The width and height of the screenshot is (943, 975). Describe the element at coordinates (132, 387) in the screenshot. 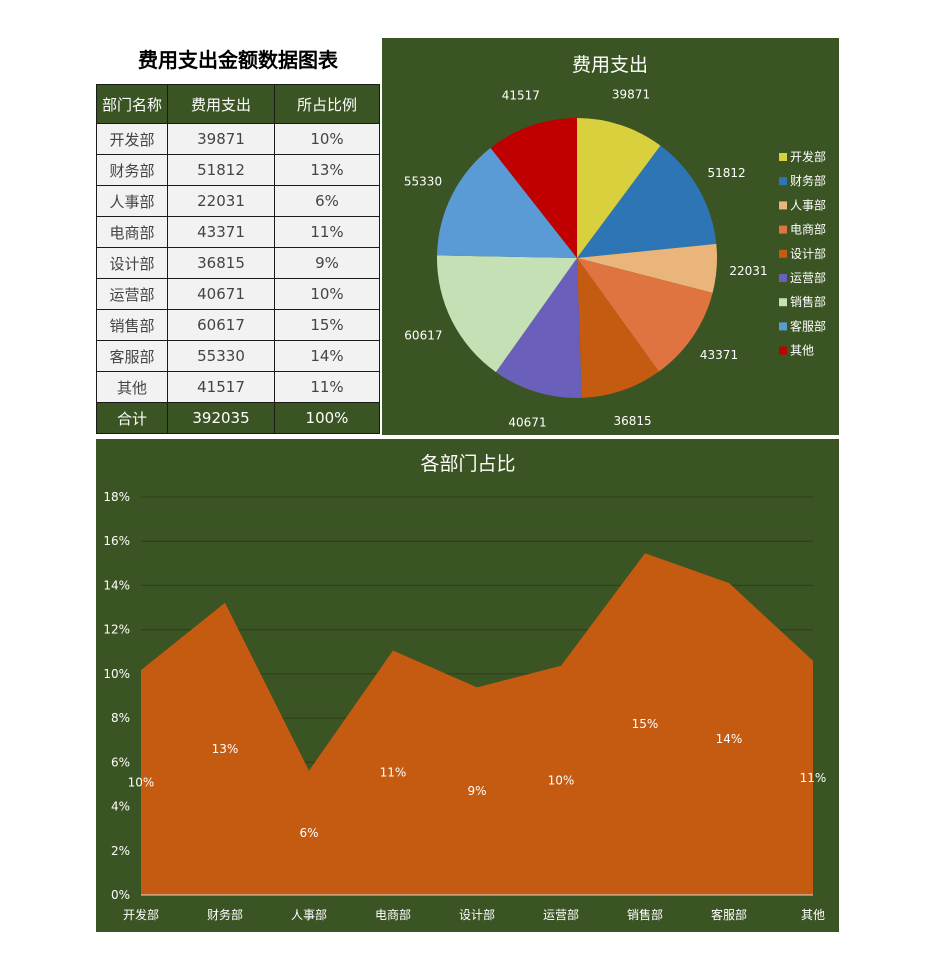

I see `cell-dept: 其他` at that location.